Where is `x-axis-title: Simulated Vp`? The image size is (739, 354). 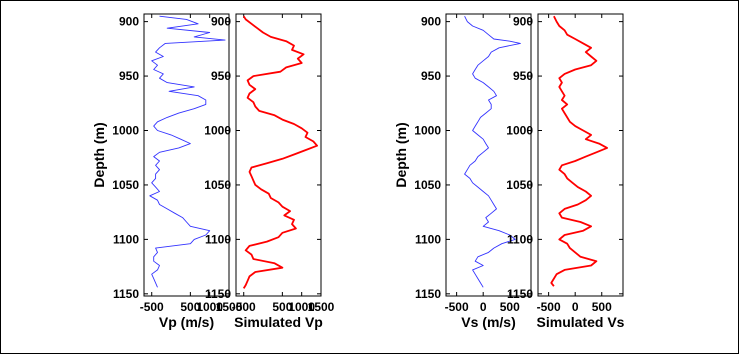
x-axis-title: Simulated Vp is located at coordinates (278, 322).